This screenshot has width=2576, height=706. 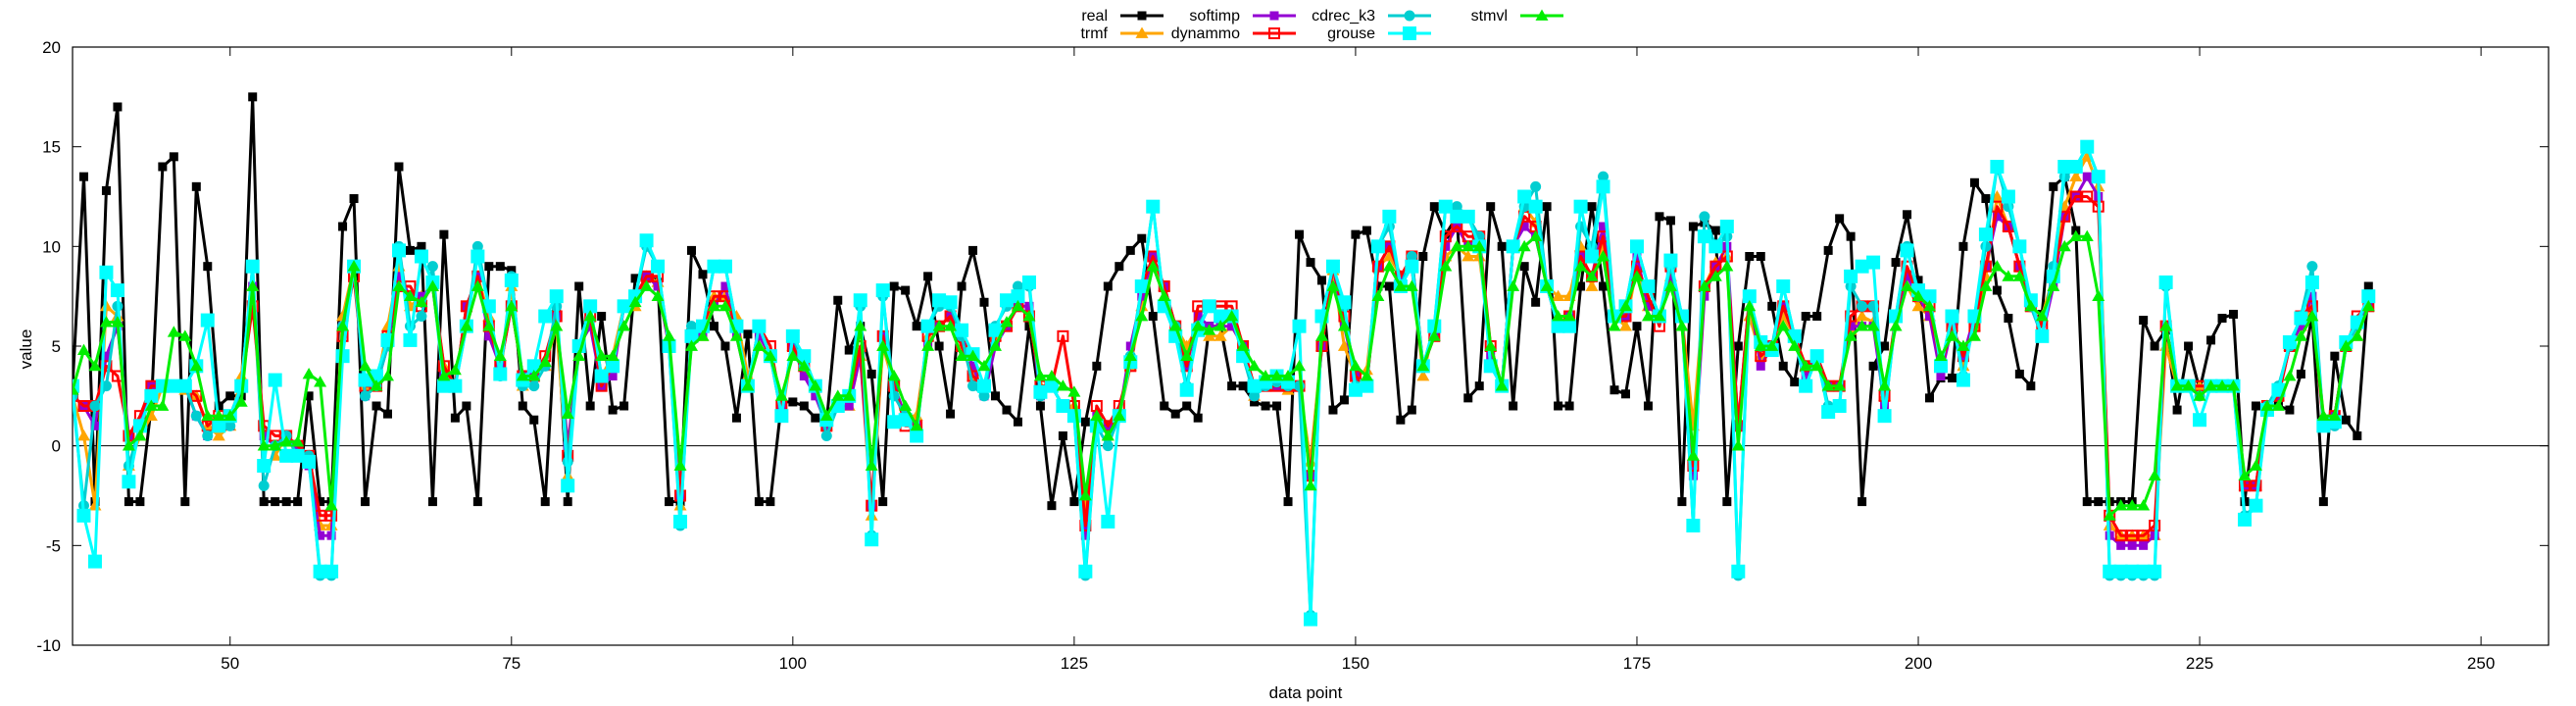 I want to click on legend-marker-softimp, so click(x=1274, y=16).